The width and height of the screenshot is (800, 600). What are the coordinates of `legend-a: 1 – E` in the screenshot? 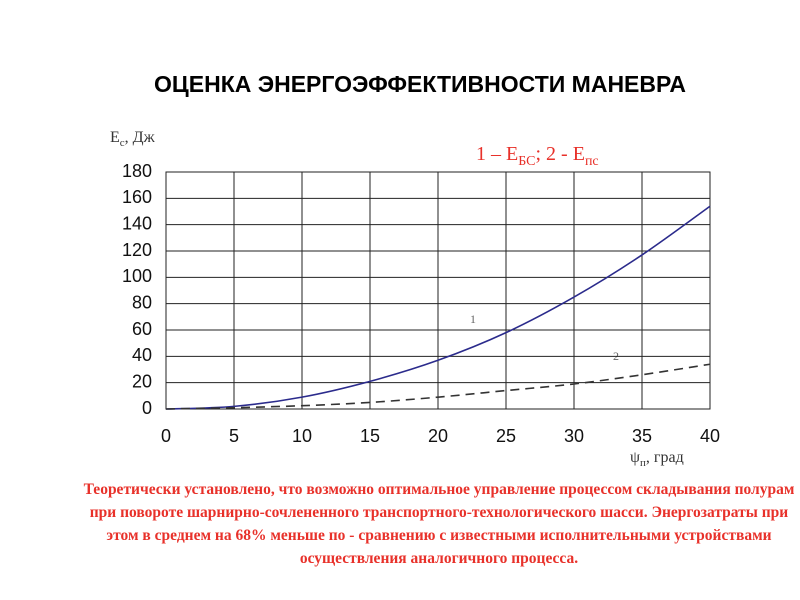 It's located at (497, 154).